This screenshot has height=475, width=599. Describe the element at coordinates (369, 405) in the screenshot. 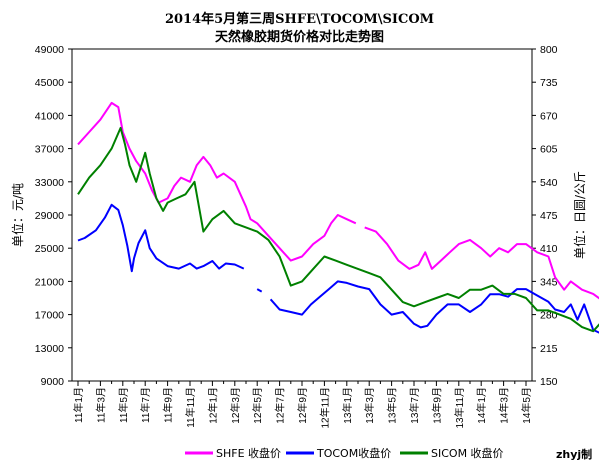

I see `x-tick-label: 13年3月` at that location.